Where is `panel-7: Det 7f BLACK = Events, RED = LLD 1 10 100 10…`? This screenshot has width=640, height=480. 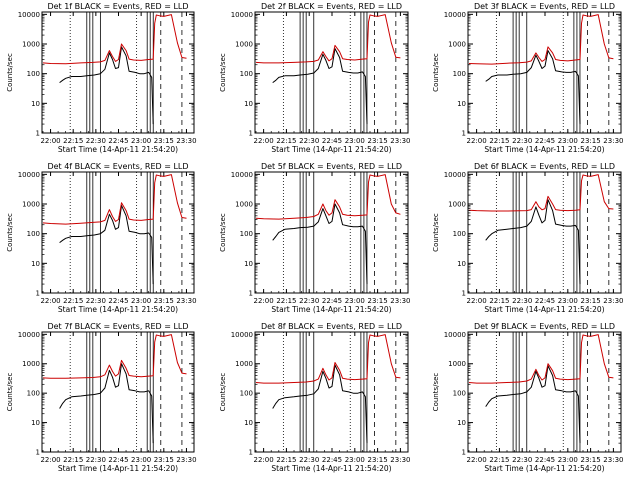
panel-7: Det 7f BLACK = Events, RED = LLD 1 10 100 10… is located at coordinates (101, 397).